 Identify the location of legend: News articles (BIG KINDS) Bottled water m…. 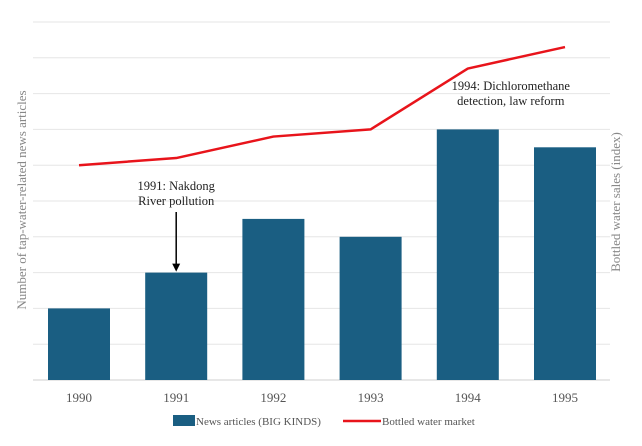
(324, 421).